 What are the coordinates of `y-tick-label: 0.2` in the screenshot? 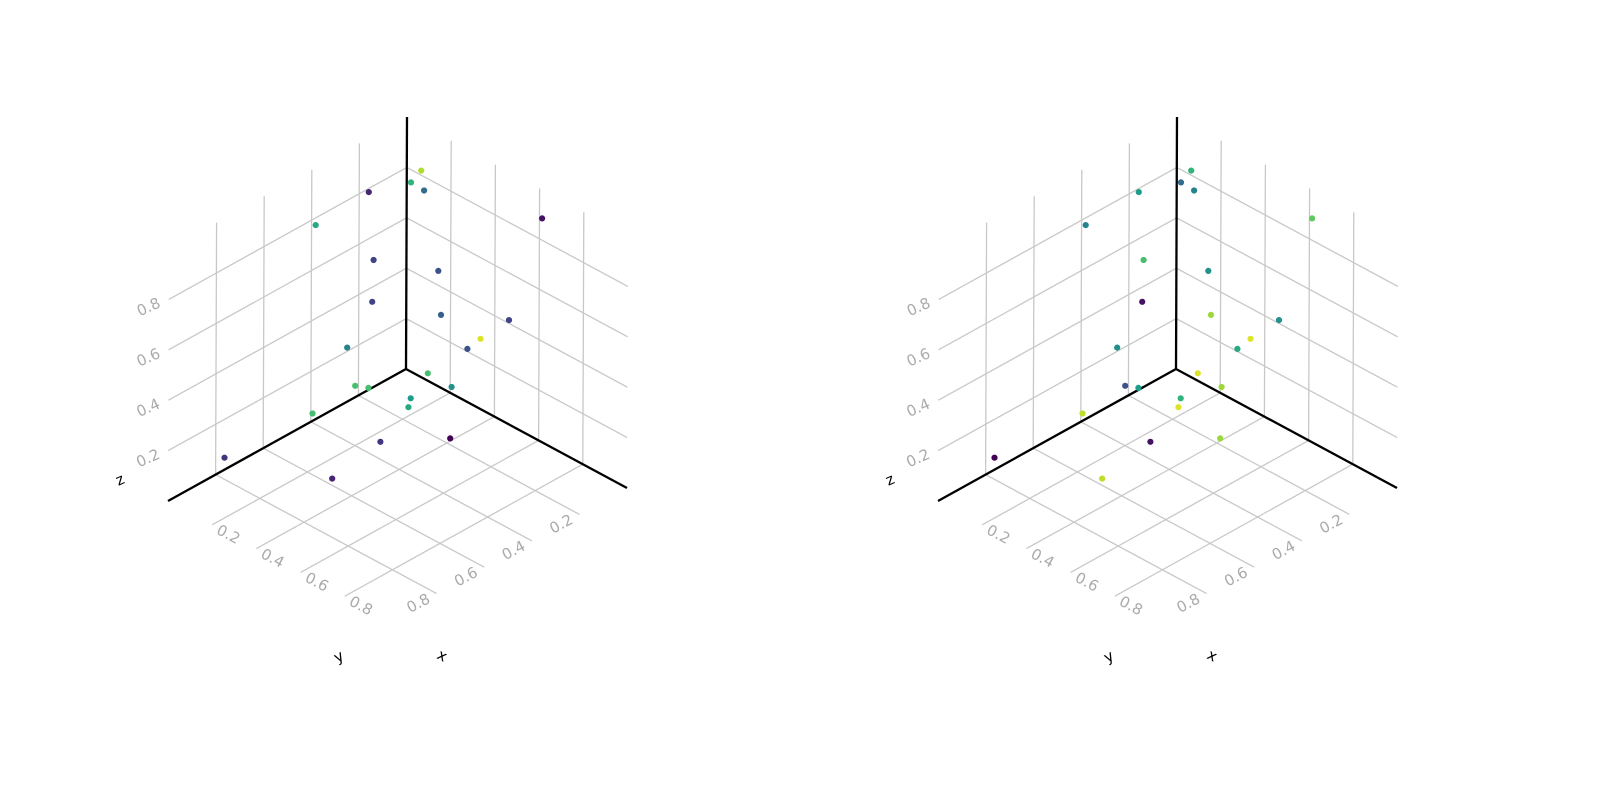 It's located at (561, 523).